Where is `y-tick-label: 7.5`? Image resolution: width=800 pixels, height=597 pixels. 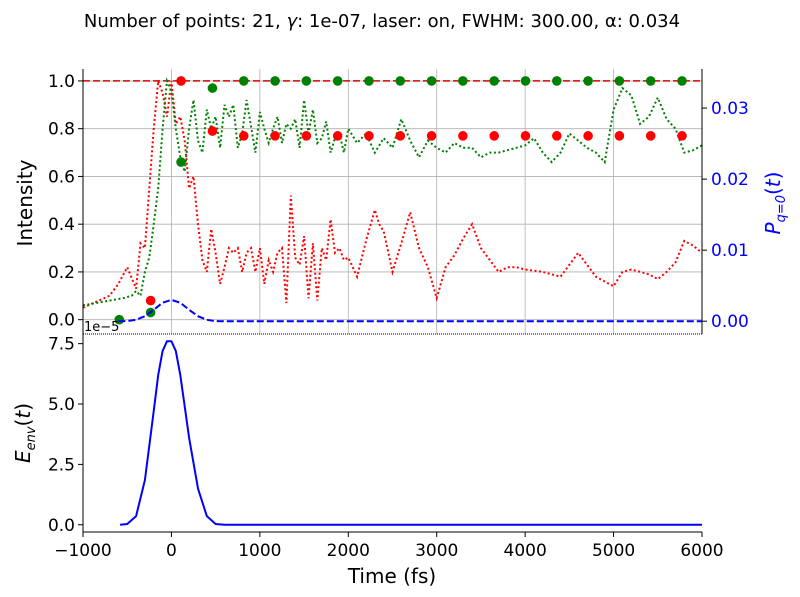
y-tick-label: 7.5 is located at coordinates (61, 345).